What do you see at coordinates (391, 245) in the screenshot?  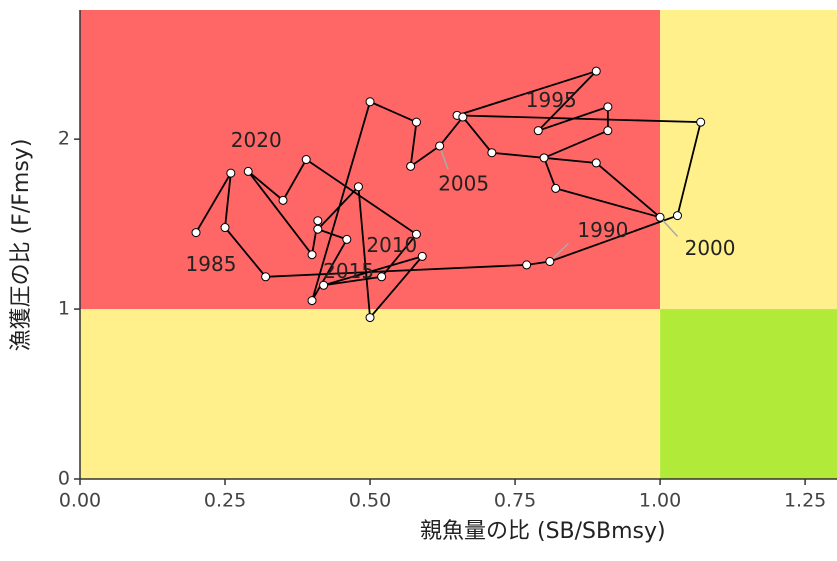 I see `year-label: 2010` at bounding box center [391, 245].